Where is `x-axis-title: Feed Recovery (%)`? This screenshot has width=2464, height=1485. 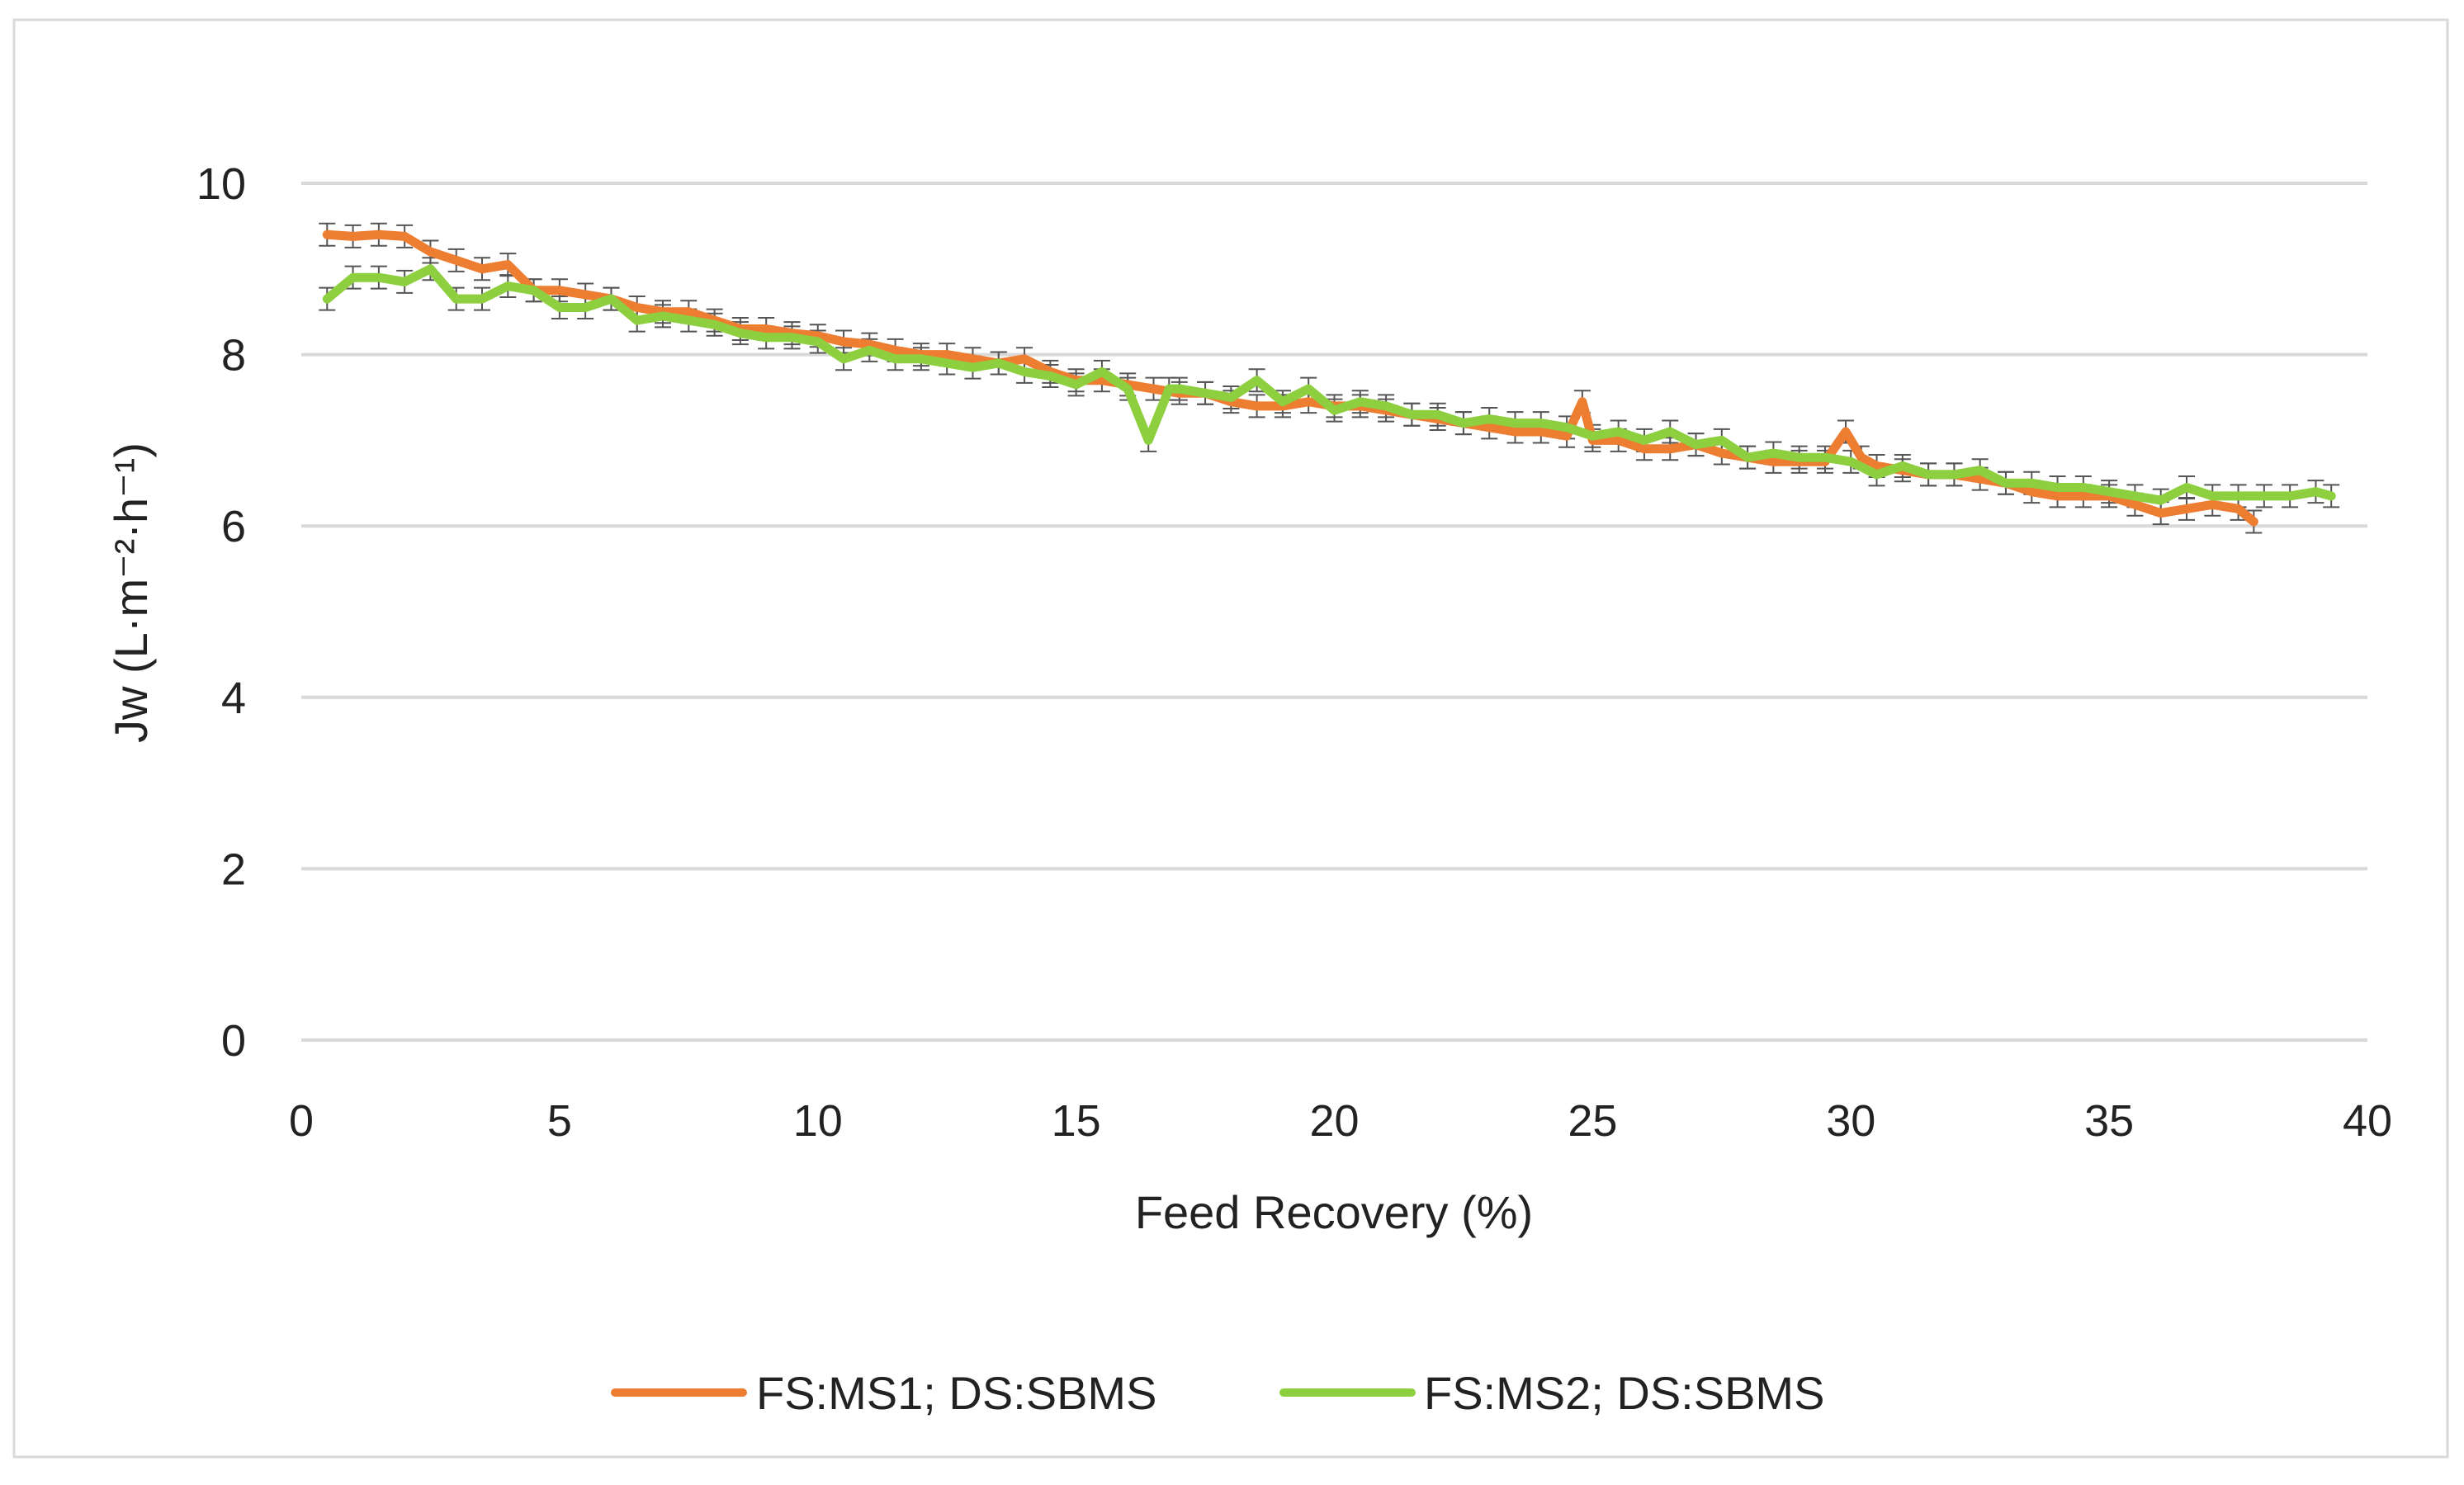 x-axis-title: Feed Recovery (%) is located at coordinates (1334, 1212).